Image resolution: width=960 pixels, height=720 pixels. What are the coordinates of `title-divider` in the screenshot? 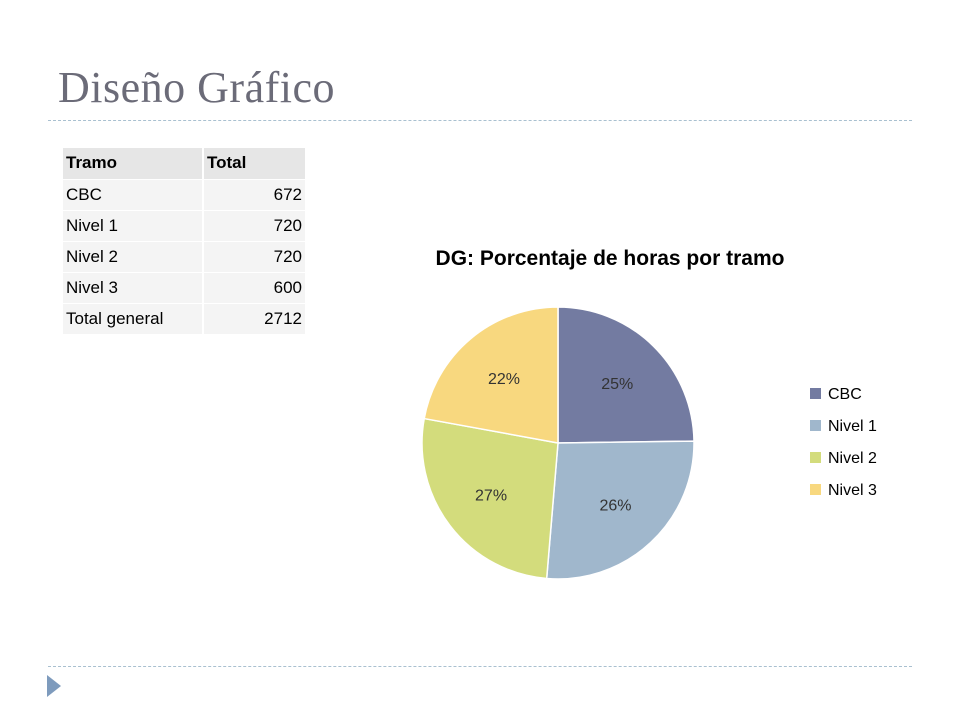 It's located at (480, 120).